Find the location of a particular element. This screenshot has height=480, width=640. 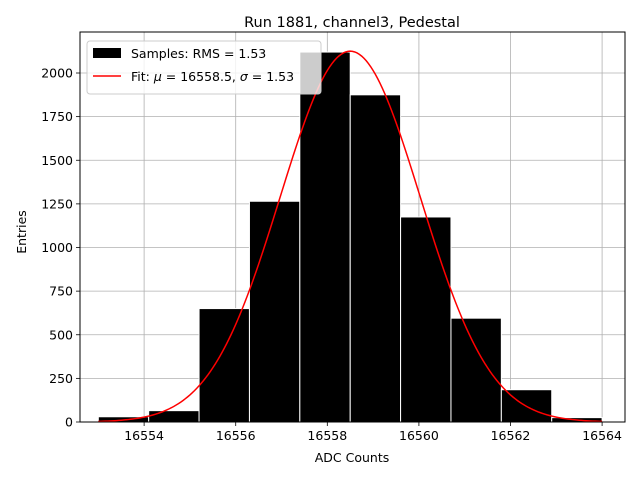

x-tick-label: 16554 is located at coordinates (144, 435).